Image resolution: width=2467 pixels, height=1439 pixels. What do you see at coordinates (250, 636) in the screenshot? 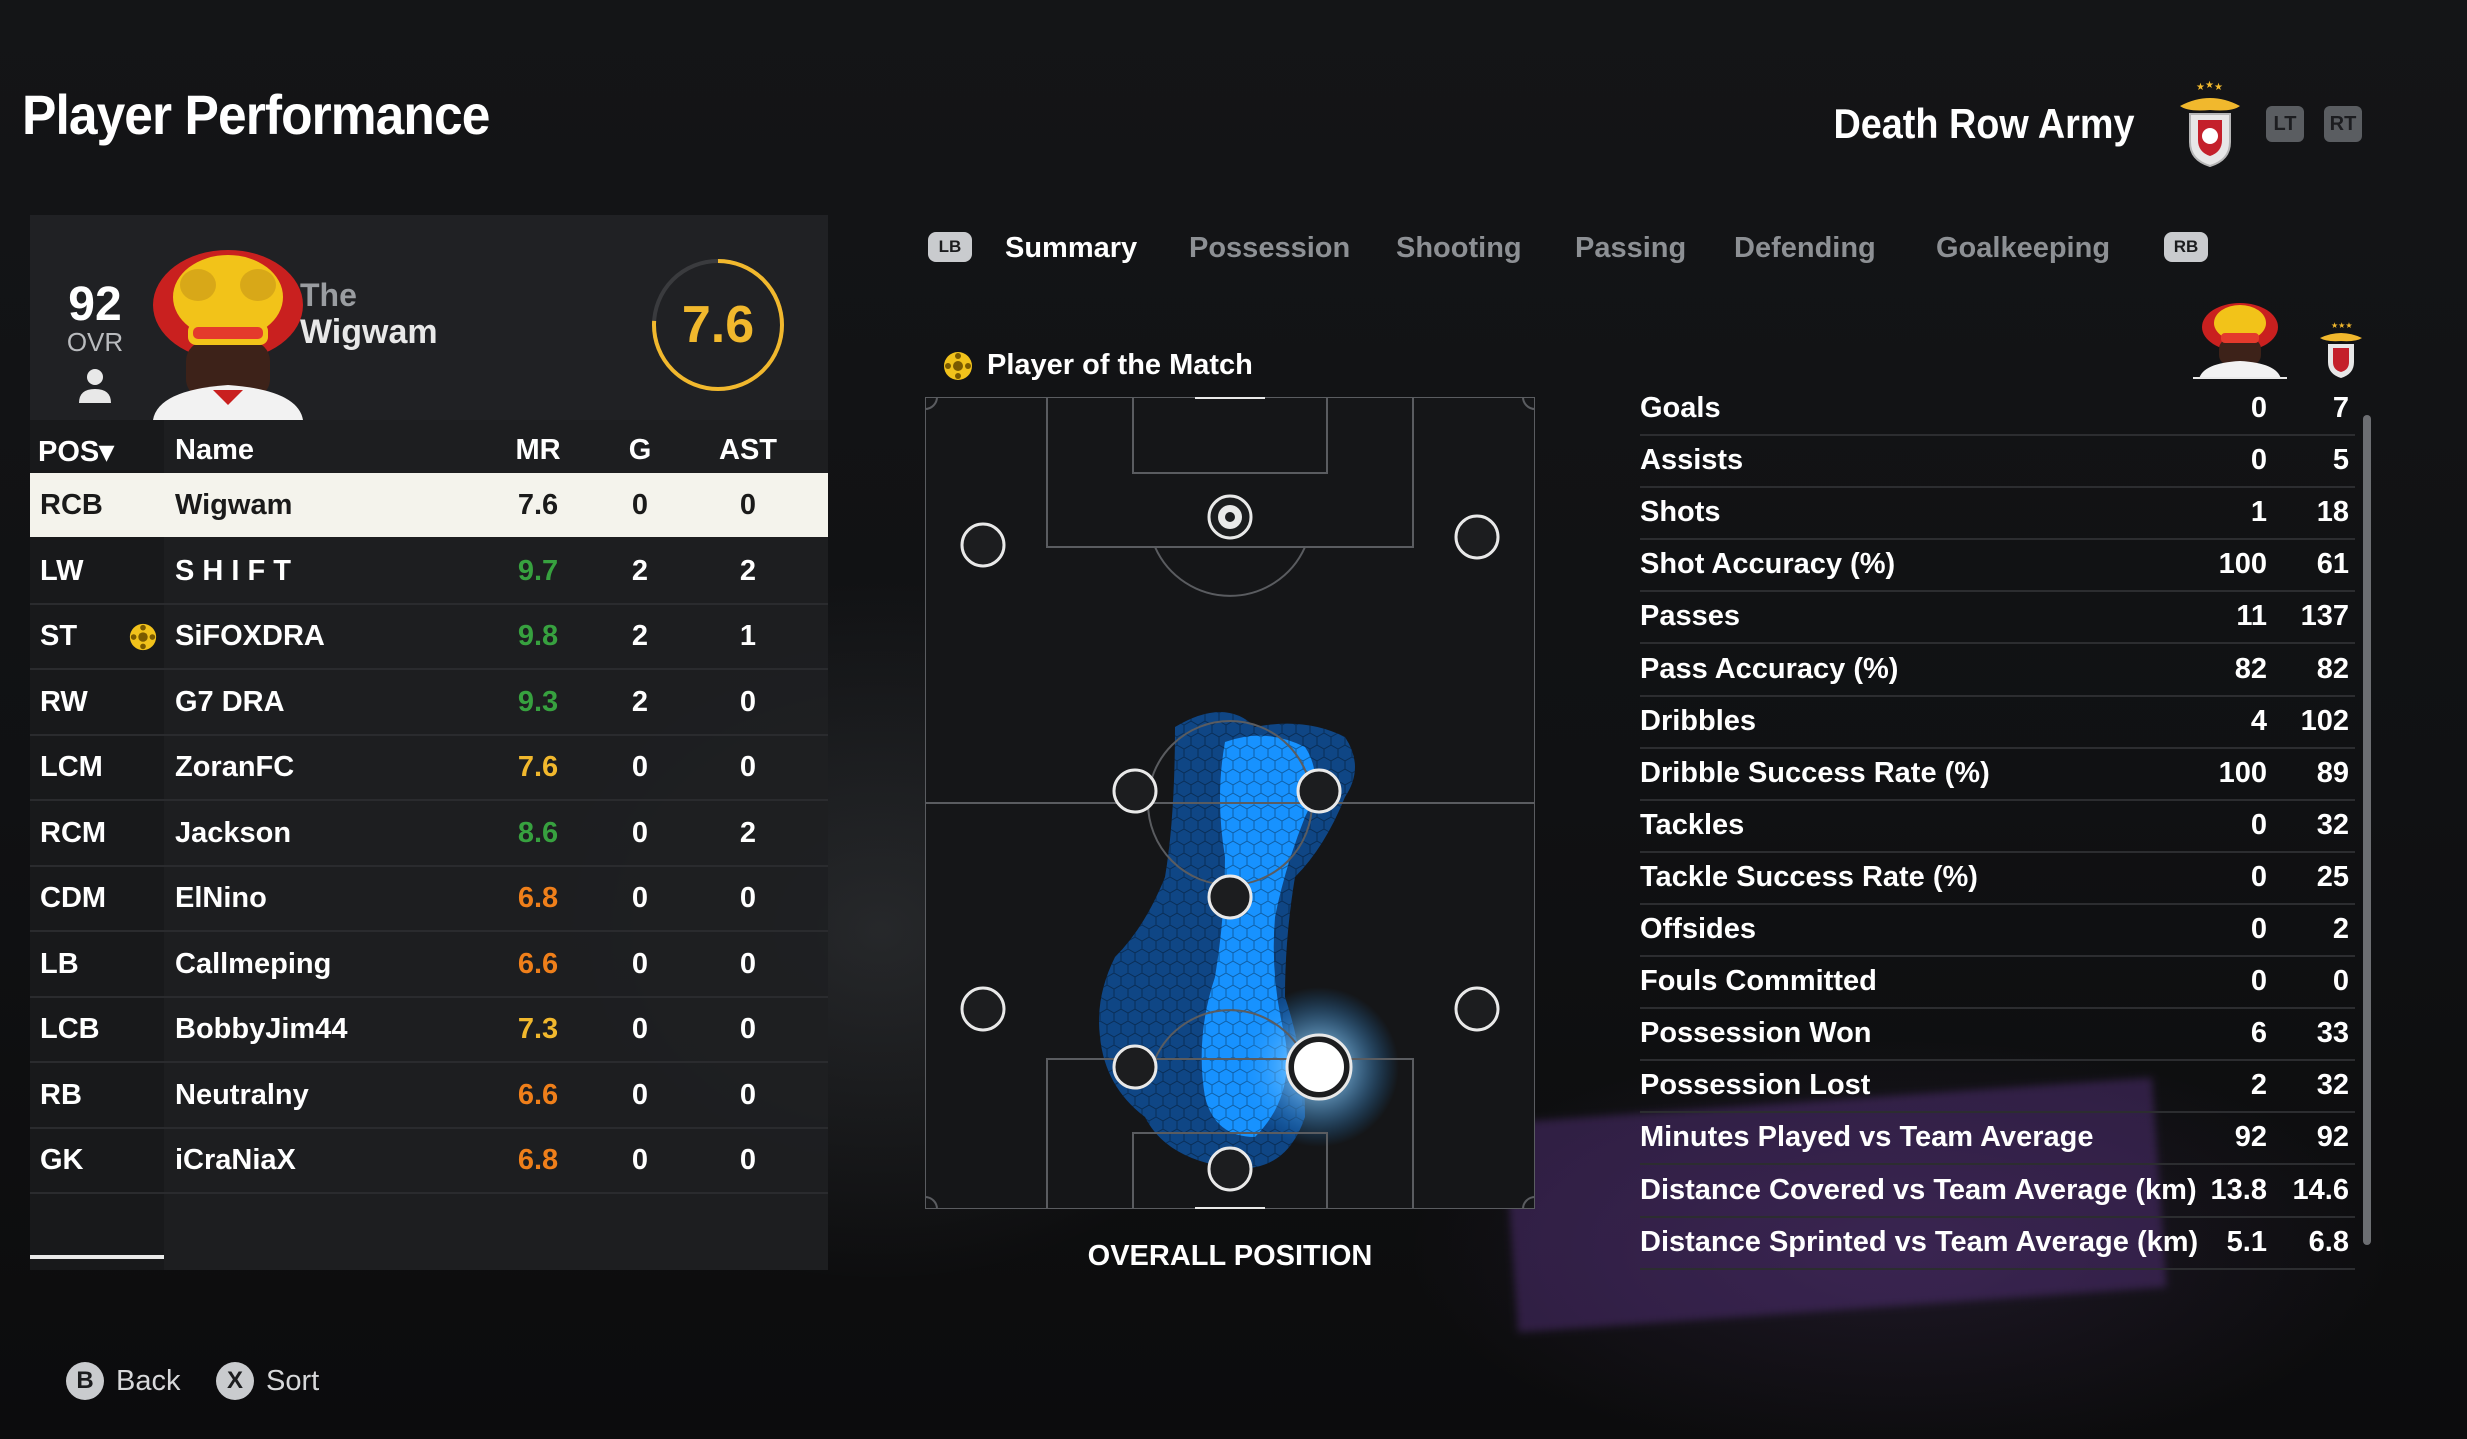
I see `row-player-name: SiFOXDRA` at bounding box center [250, 636].